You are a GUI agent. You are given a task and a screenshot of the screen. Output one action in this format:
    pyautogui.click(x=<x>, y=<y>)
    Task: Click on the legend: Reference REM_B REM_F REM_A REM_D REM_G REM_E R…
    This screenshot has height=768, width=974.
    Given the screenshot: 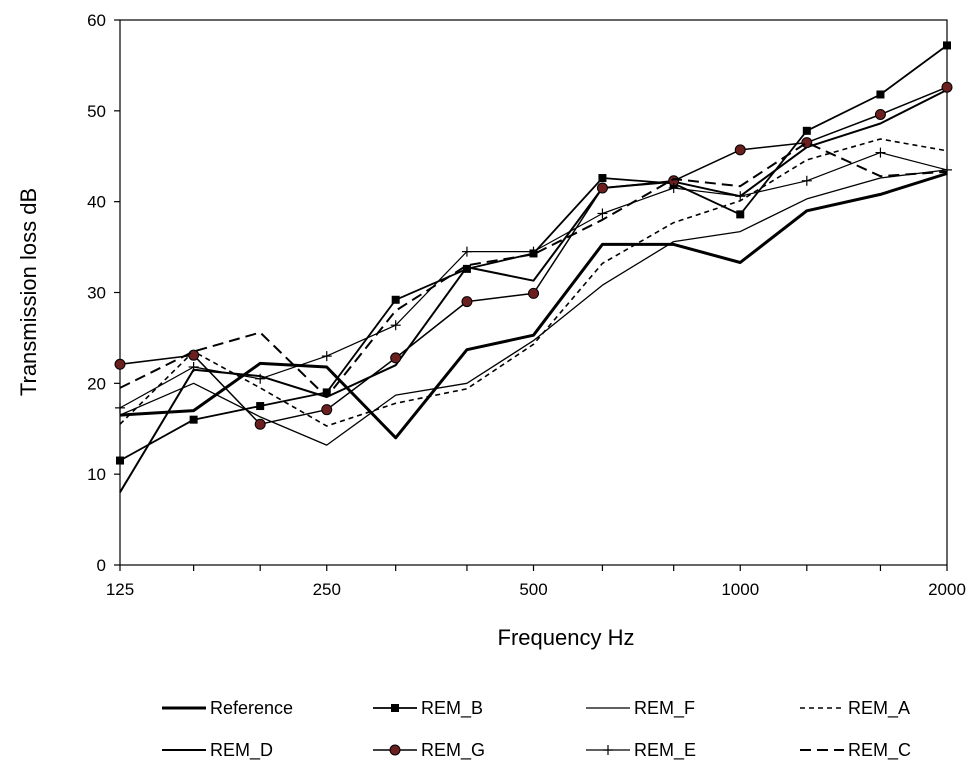 What is the action you would take?
    pyautogui.click(x=536, y=729)
    